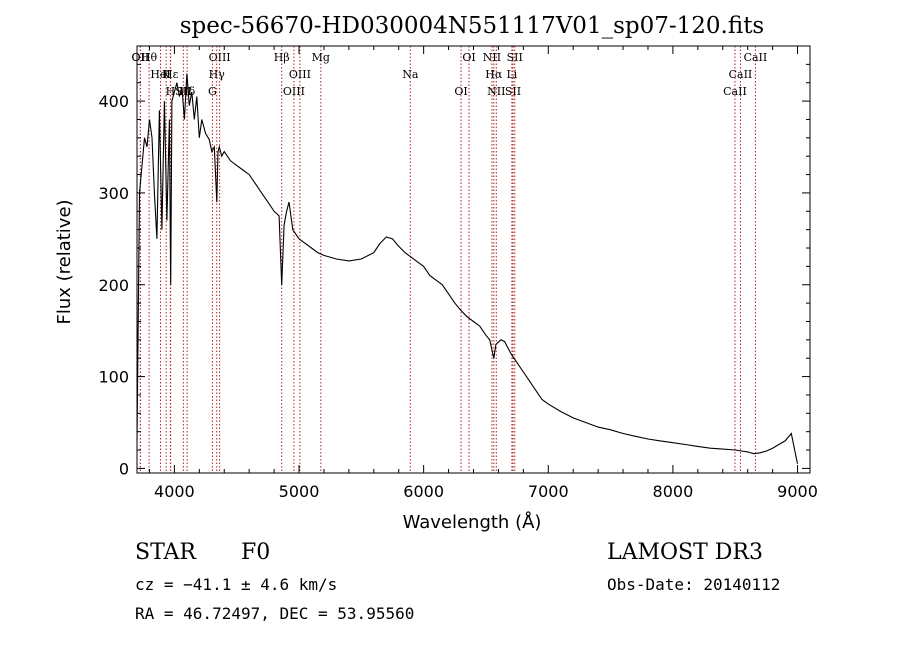  What do you see at coordinates (171, 91) in the screenshot?
I see `line-label: H` at bounding box center [171, 91].